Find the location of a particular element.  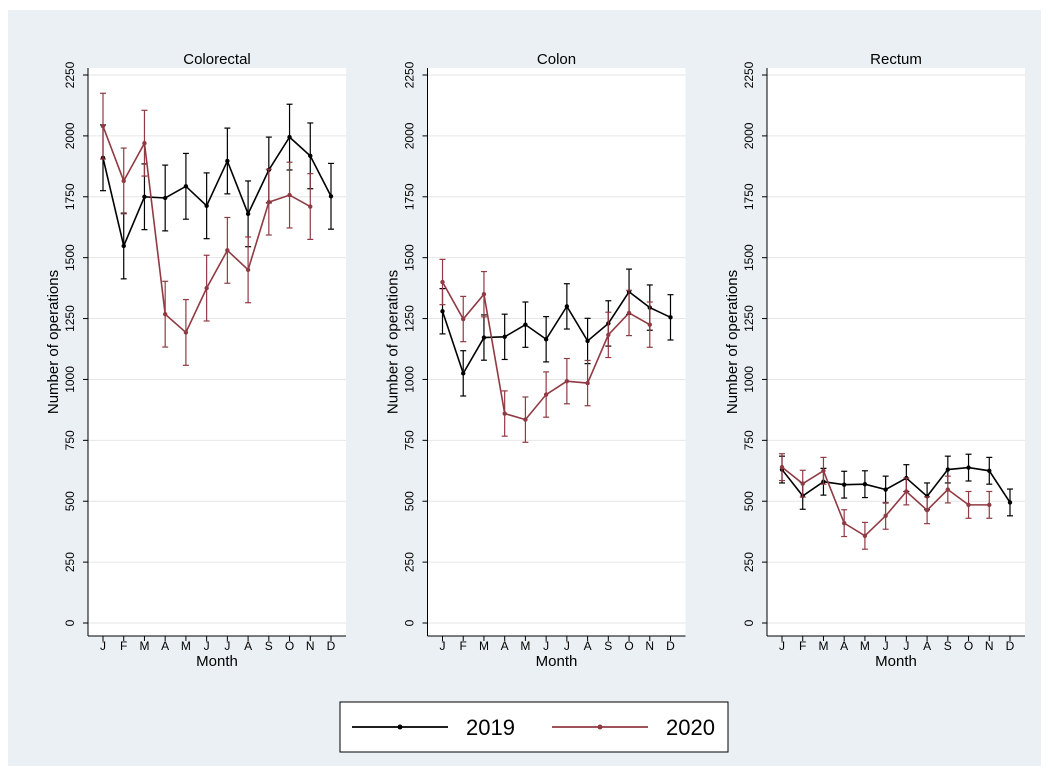

chart-title: Rectum is located at coordinates (896, 59).